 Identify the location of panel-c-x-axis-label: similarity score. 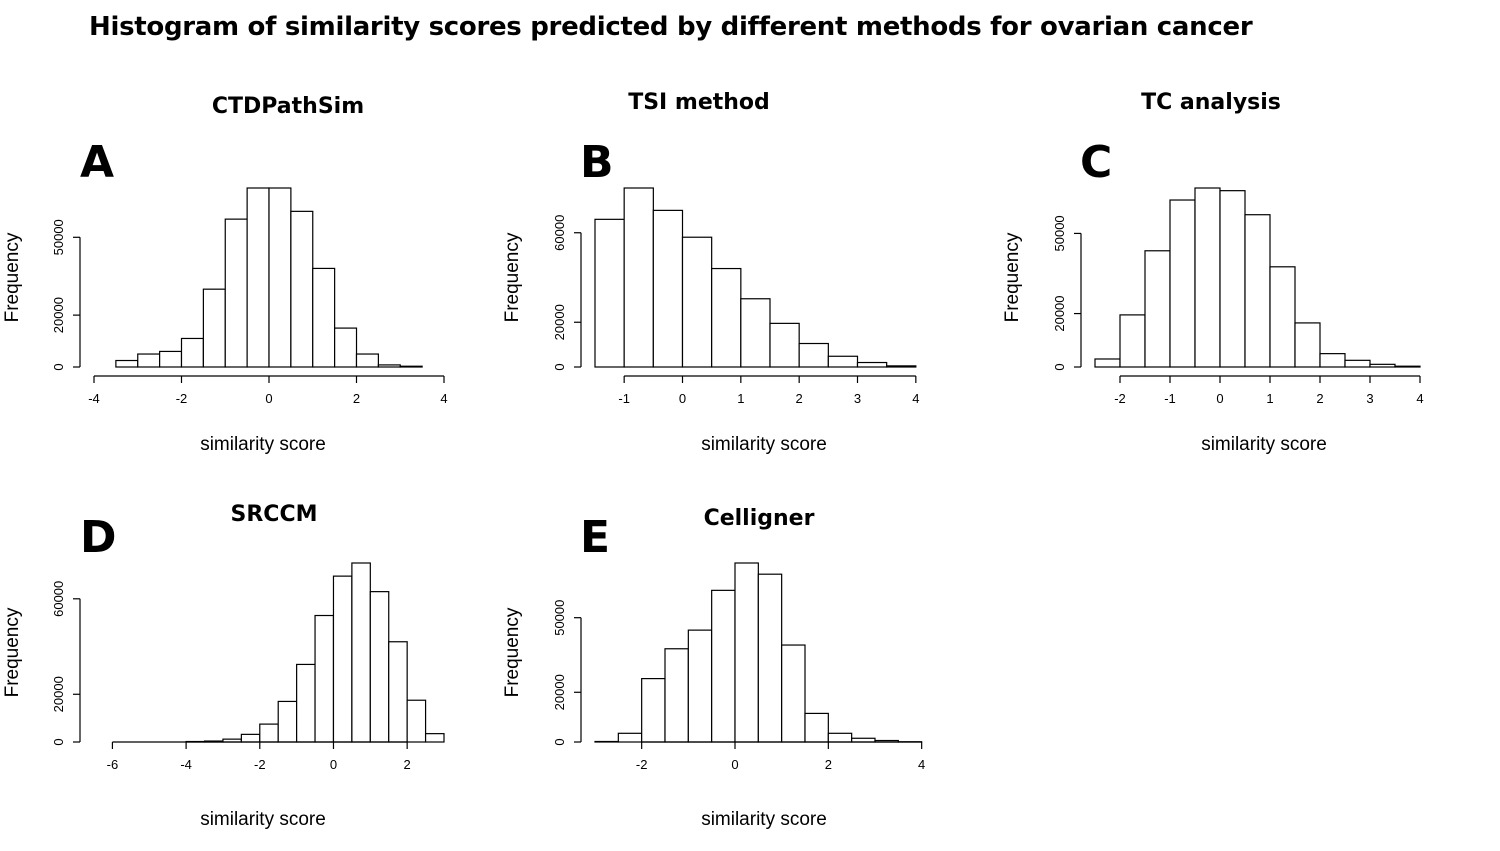
(1264, 444).